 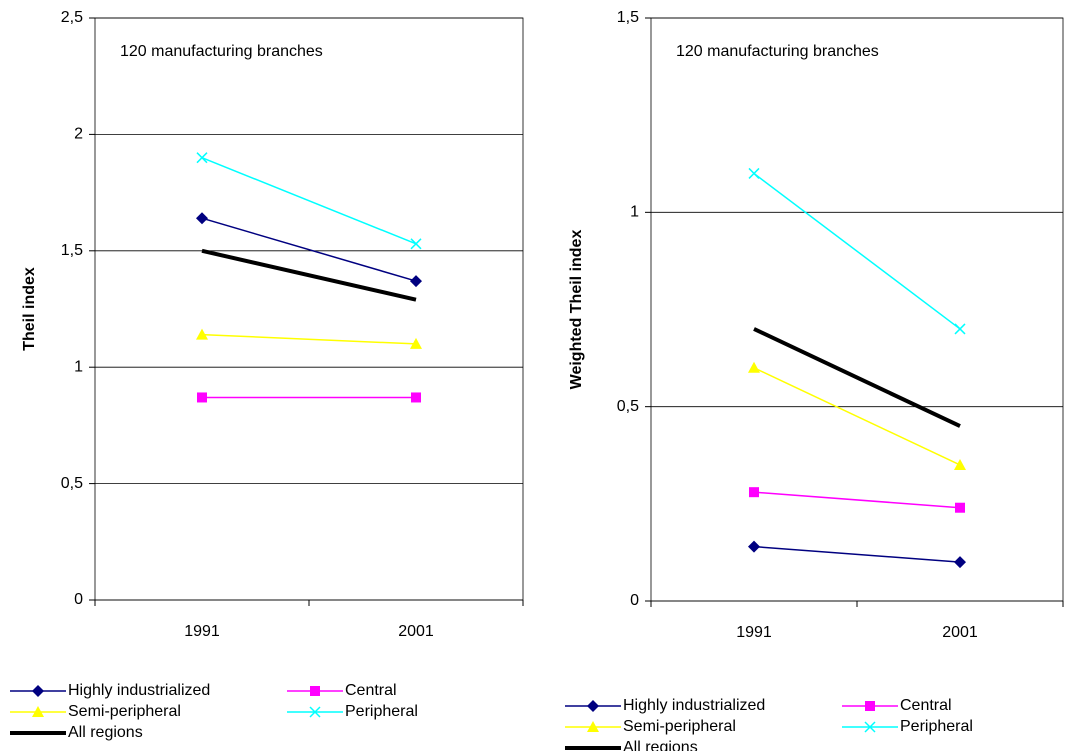 I want to click on y-axis-label: Weighted Theil index, so click(x=576, y=310).